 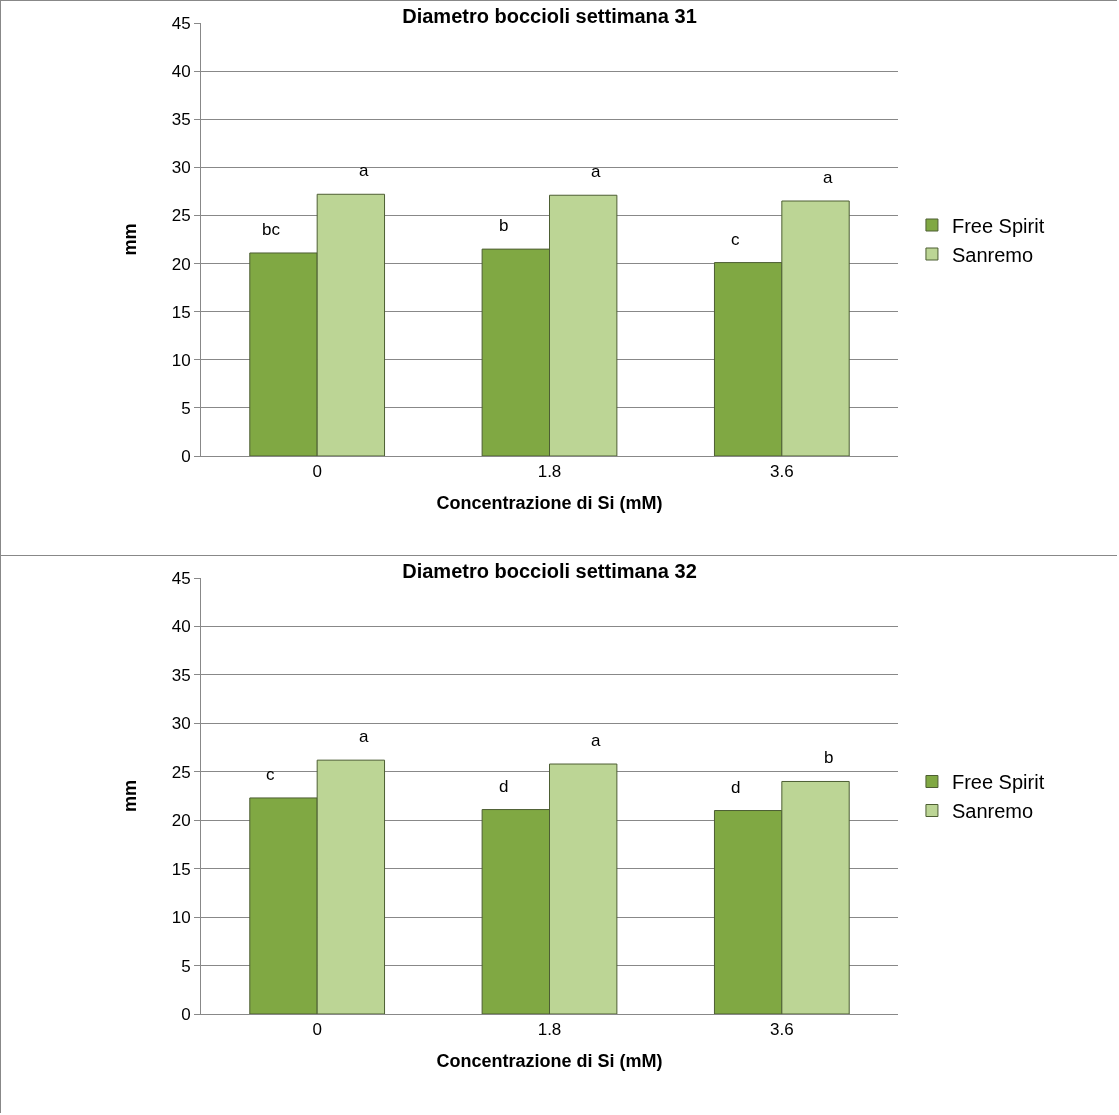 I want to click on chart-title: Diametro boccioli settimana 31, so click(x=549, y=16).